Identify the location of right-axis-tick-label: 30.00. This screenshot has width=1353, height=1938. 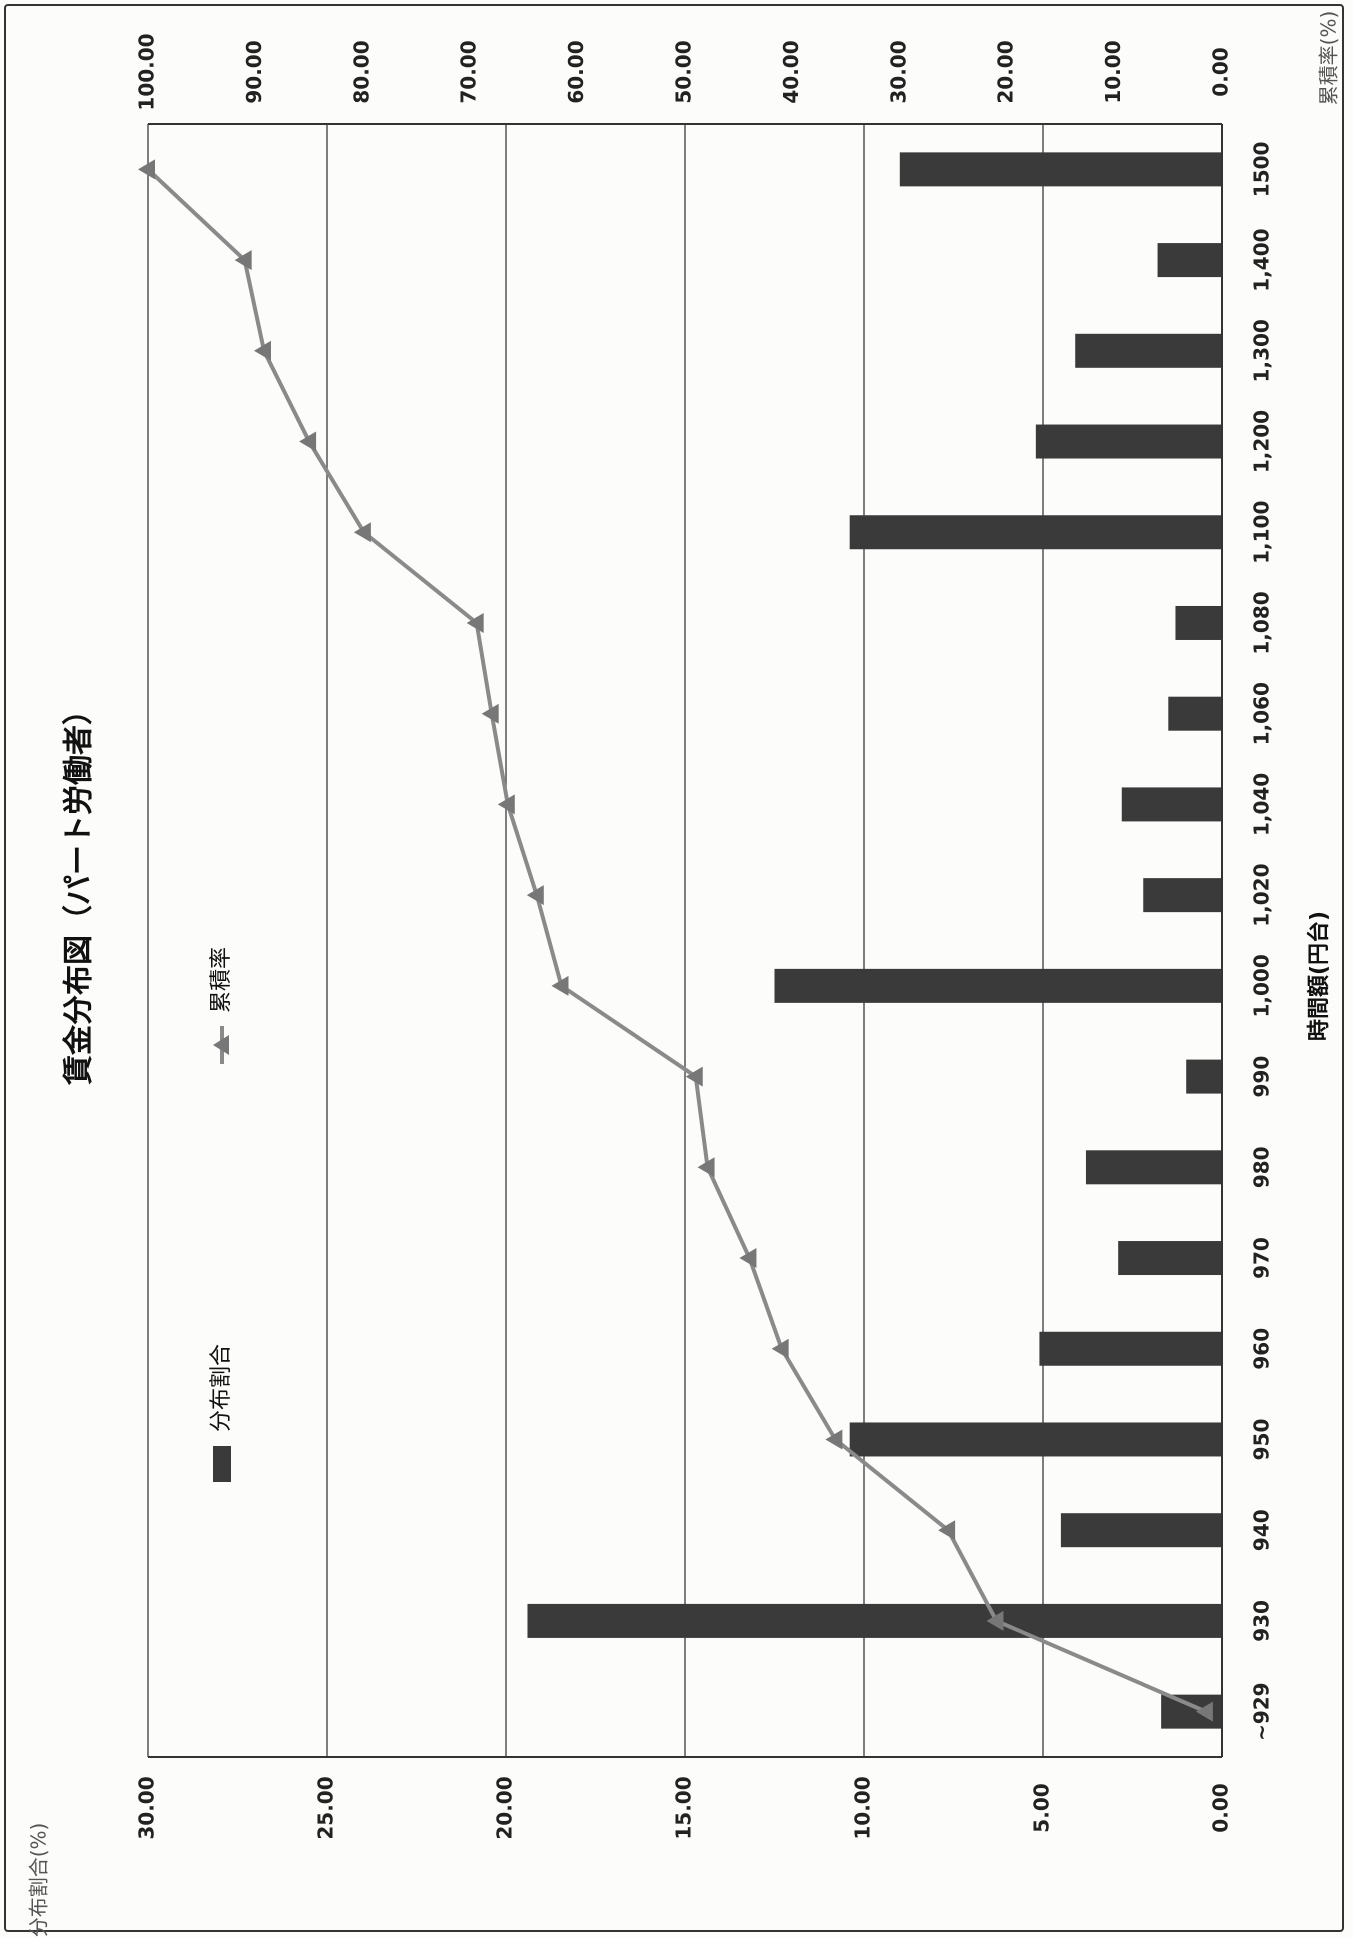
(898, 71).